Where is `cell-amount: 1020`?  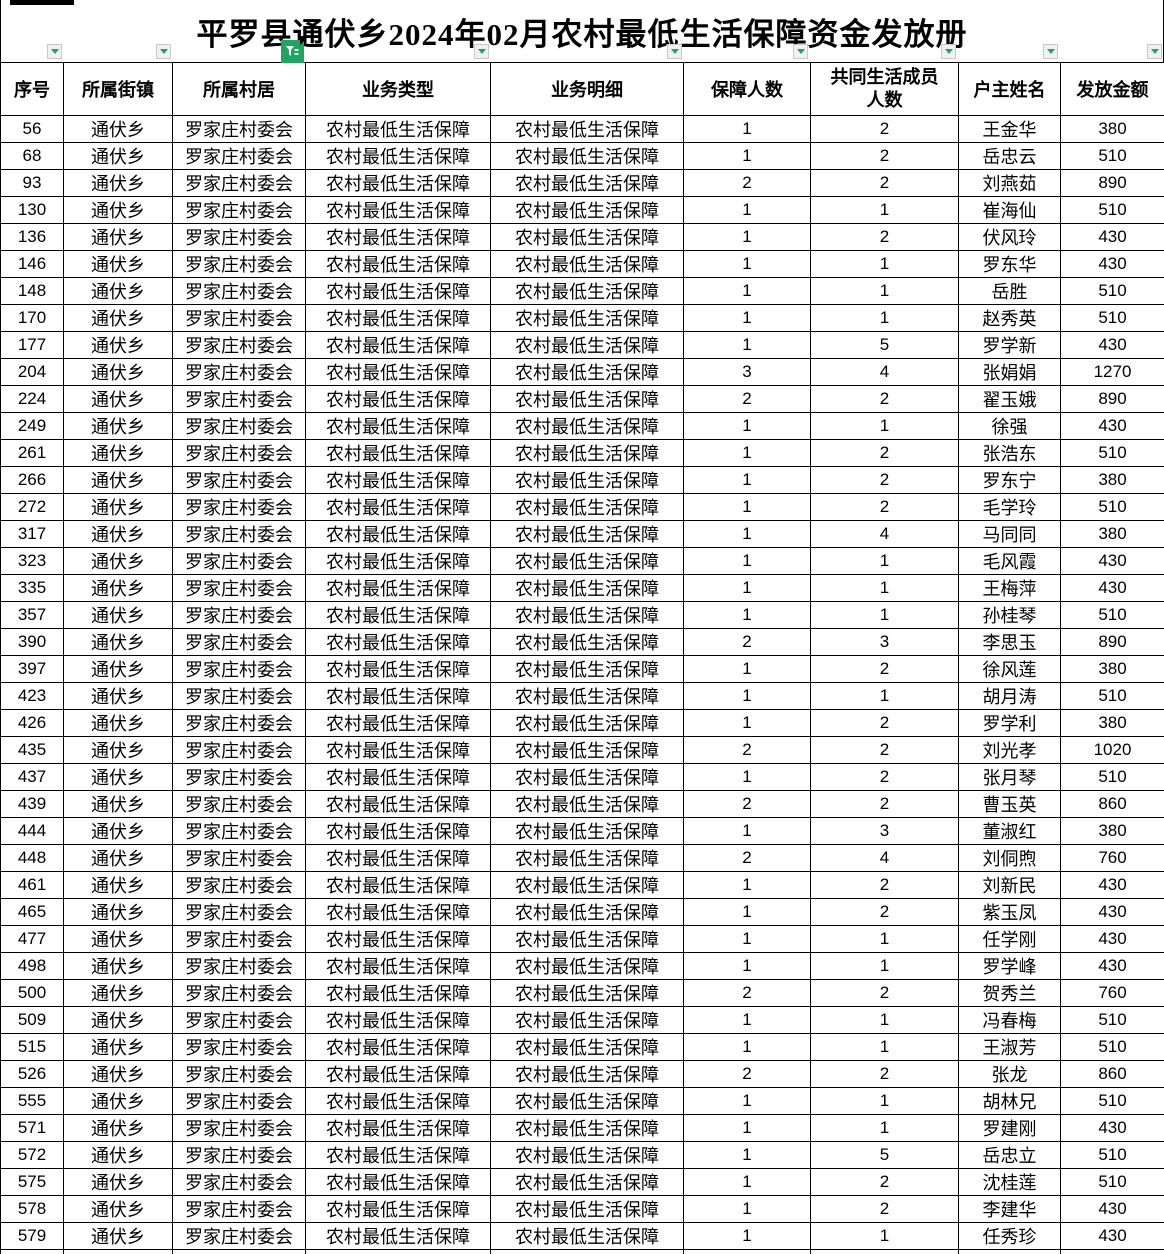 cell-amount: 1020 is located at coordinates (1112, 750).